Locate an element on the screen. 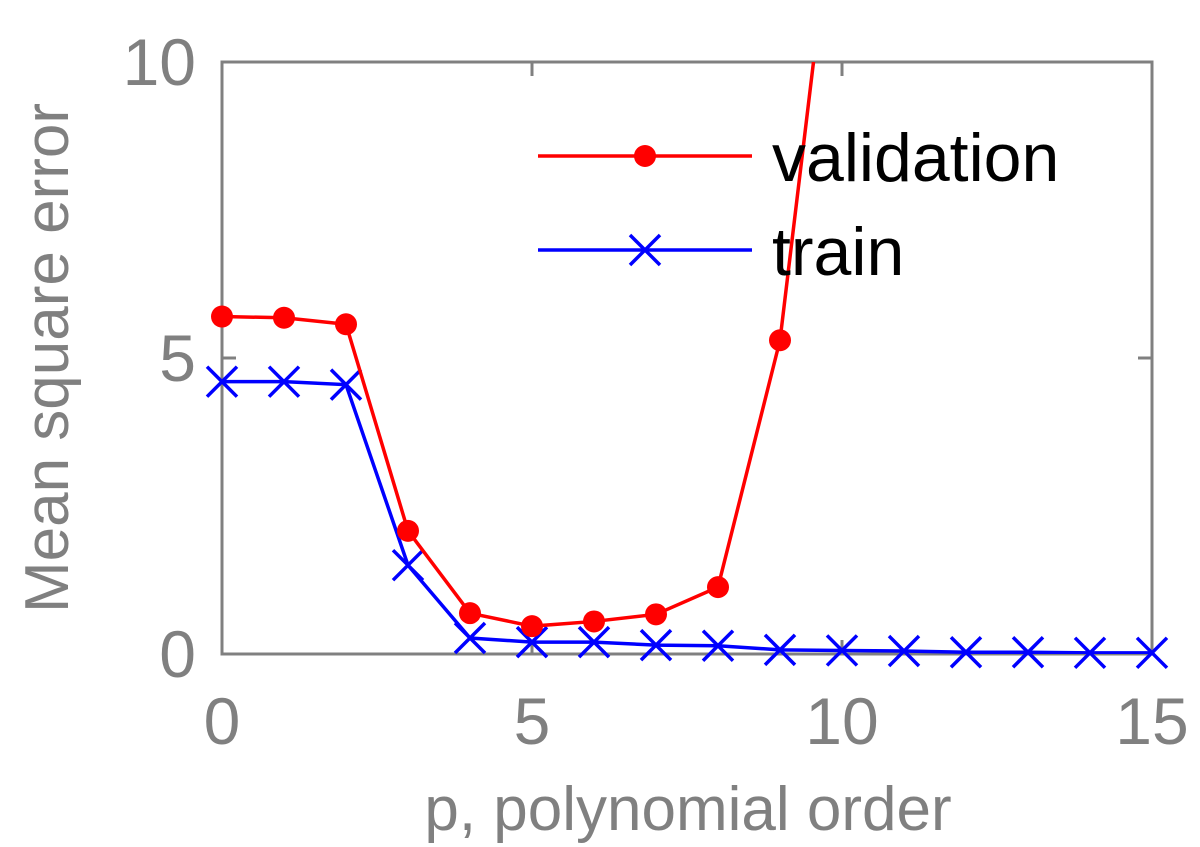 Image resolution: width=1200 pixels, height=847 pixels. x-tick-label: 0 is located at coordinates (222, 721).